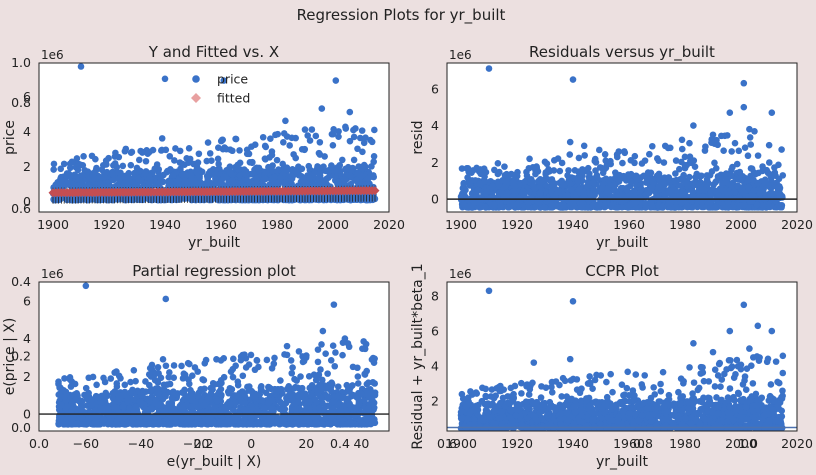  I want to click on x-tick-label: 1920, so click(109, 224).